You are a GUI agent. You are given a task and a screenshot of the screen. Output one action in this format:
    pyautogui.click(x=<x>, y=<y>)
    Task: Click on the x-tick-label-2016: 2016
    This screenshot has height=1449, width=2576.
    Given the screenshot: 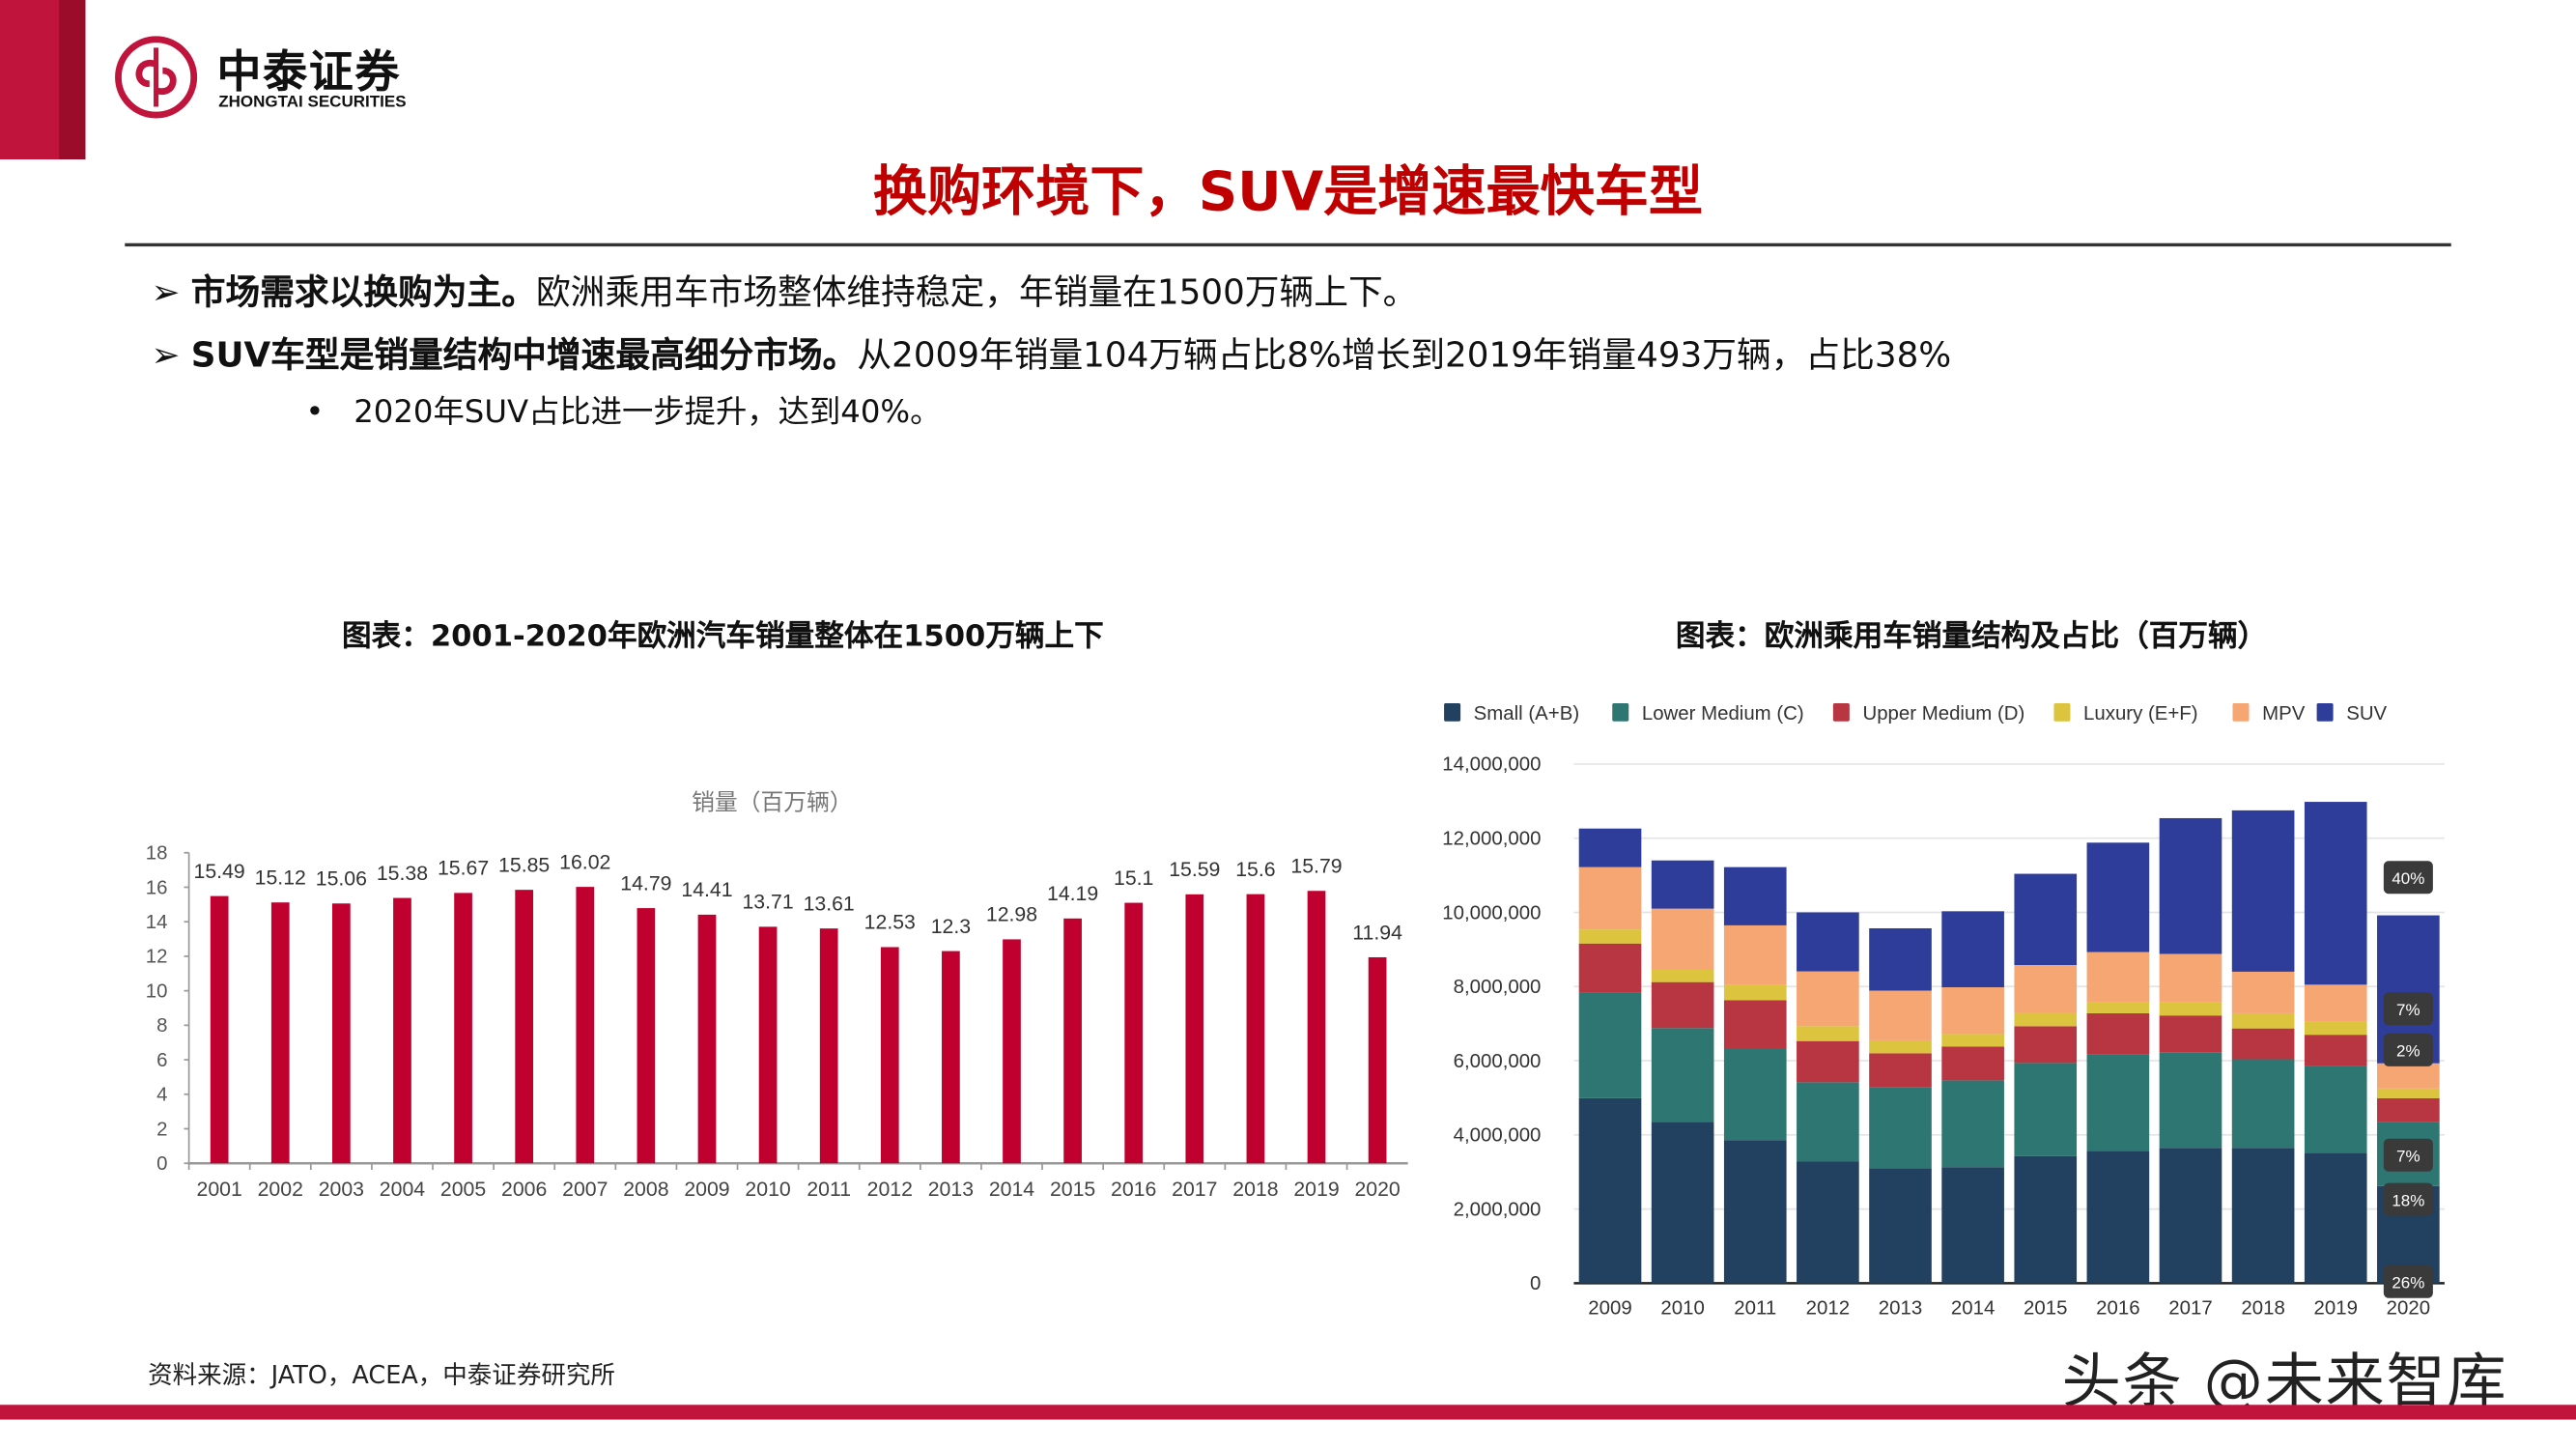 What is the action you would take?
    pyautogui.click(x=1133, y=1189)
    